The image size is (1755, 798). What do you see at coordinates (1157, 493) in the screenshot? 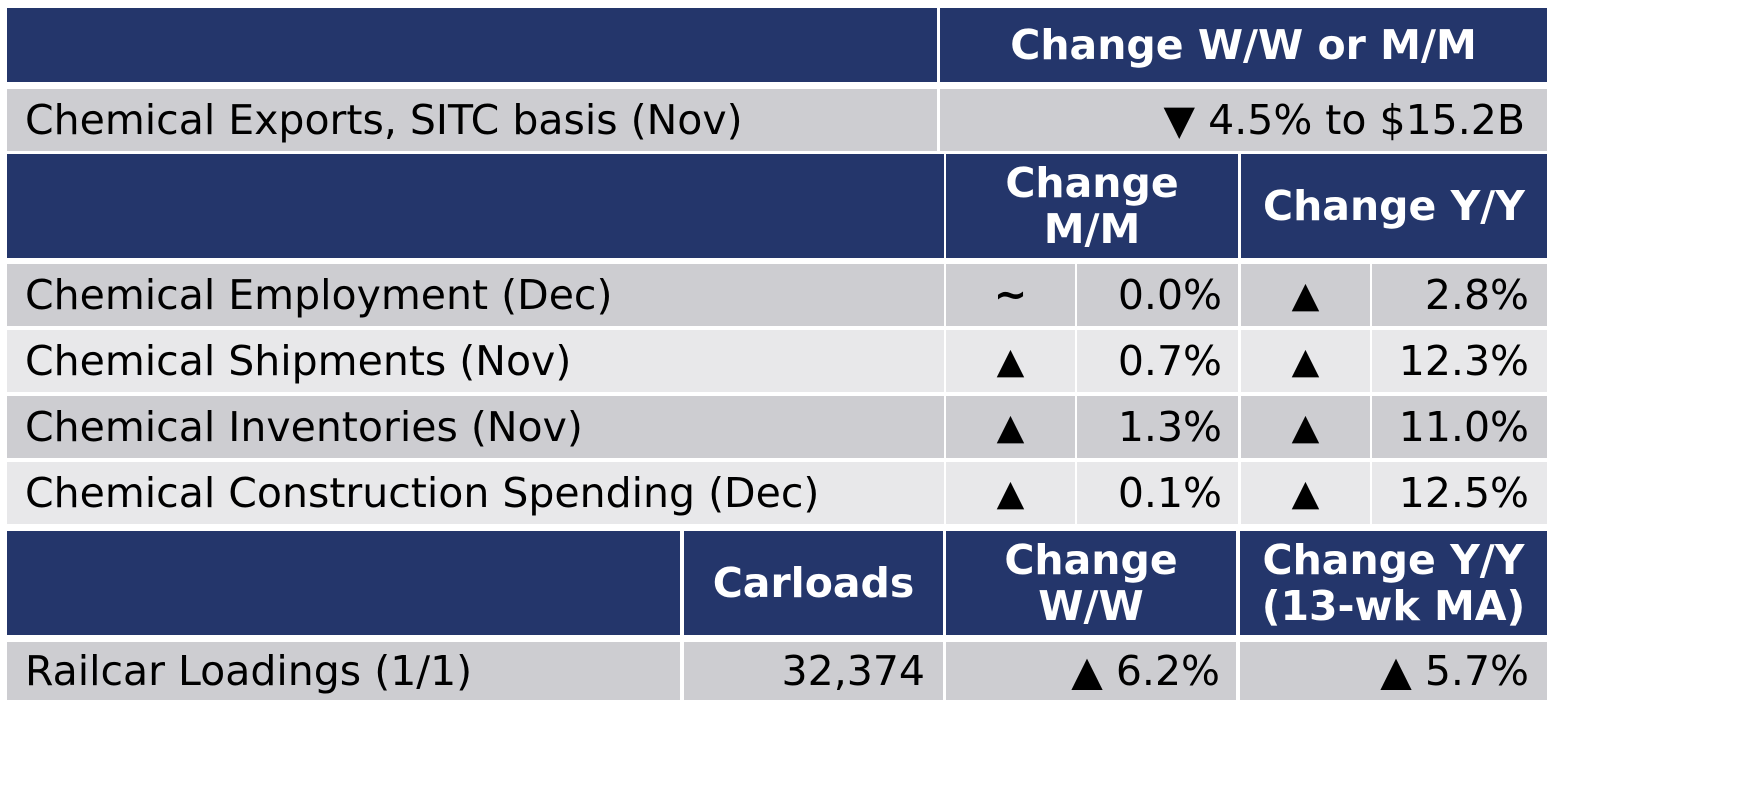
I see `mm-value-construction: 0.1%` at bounding box center [1157, 493].